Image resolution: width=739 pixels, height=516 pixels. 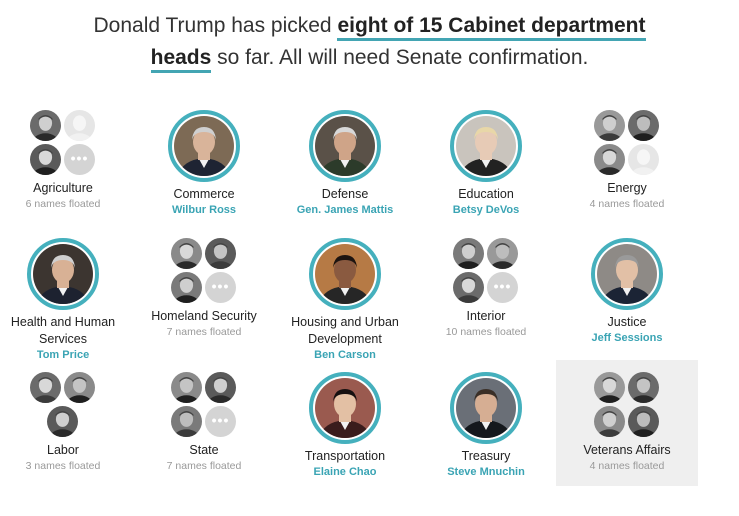 I want to click on department-label: Interior, so click(x=486, y=316).